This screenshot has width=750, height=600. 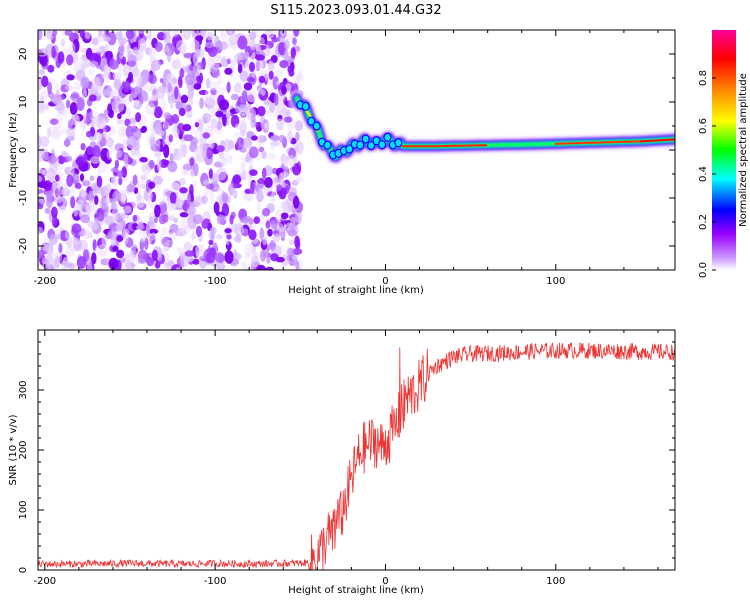 What do you see at coordinates (703, 78) in the screenshot?
I see `colorbar-tick-label: 0.8` at bounding box center [703, 78].